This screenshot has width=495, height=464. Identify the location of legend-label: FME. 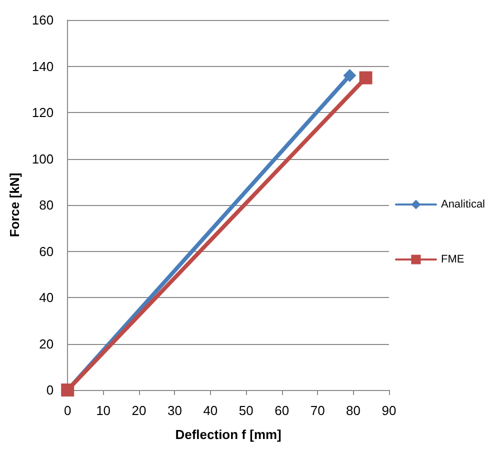
(452, 260).